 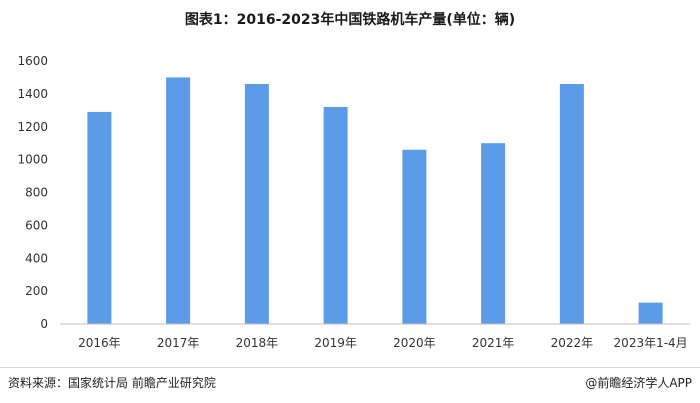 I want to click on y-tick-label: 1000, so click(x=32, y=160).